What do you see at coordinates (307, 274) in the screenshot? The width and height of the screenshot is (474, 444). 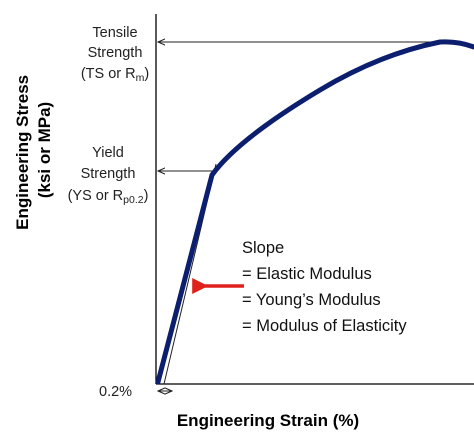 I see `svg-text: = Elastic Modulus` at bounding box center [307, 274].